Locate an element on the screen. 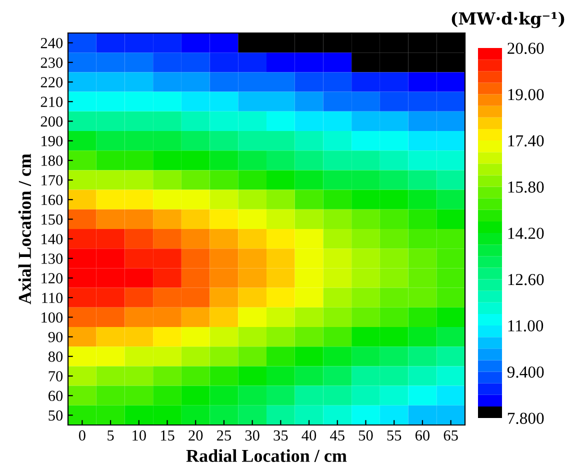 Image resolution: width=567 pixels, height=470 pixels. y-tick-label: 160 is located at coordinates (52, 200).